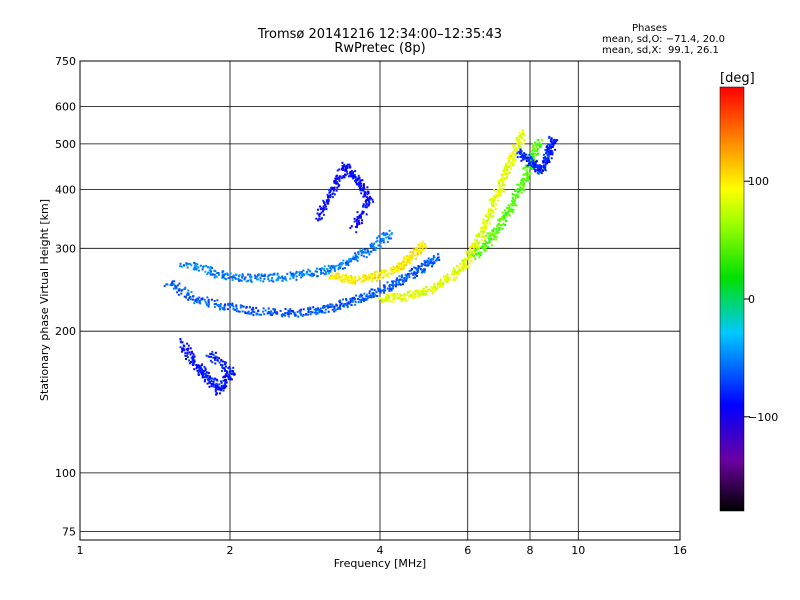 This screenshot has width=800, height=600. I want to click on y-tick-label: 600, so click(65, 107).